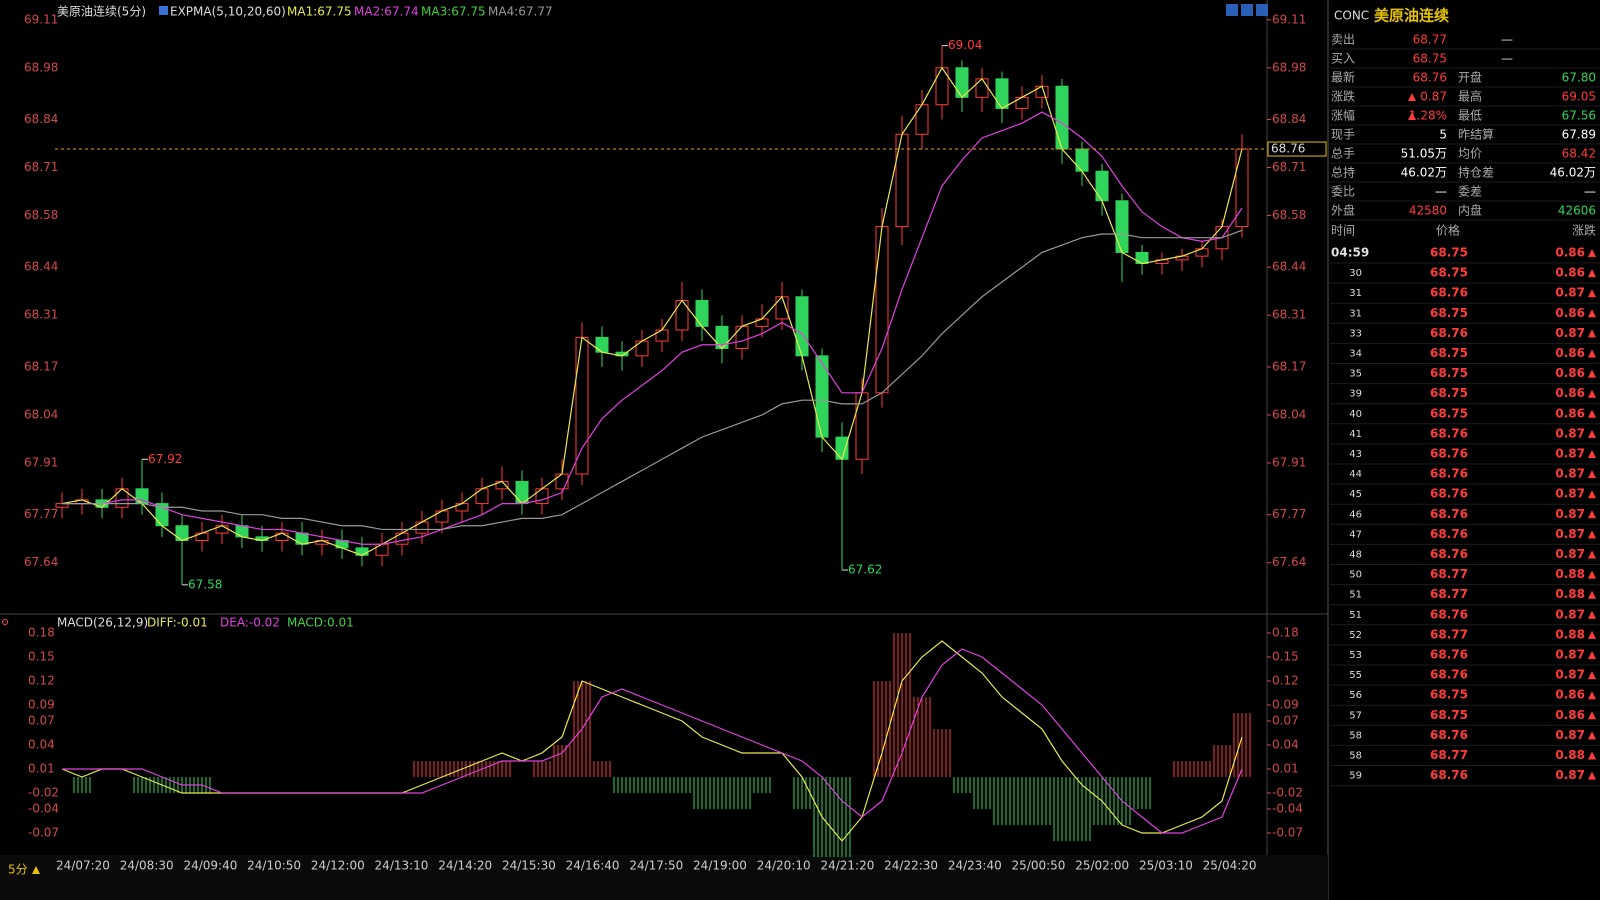 The height and width of the screenshot is (900, 1600). I want to click on y-tick-label: 68.98, so click(41, 67).